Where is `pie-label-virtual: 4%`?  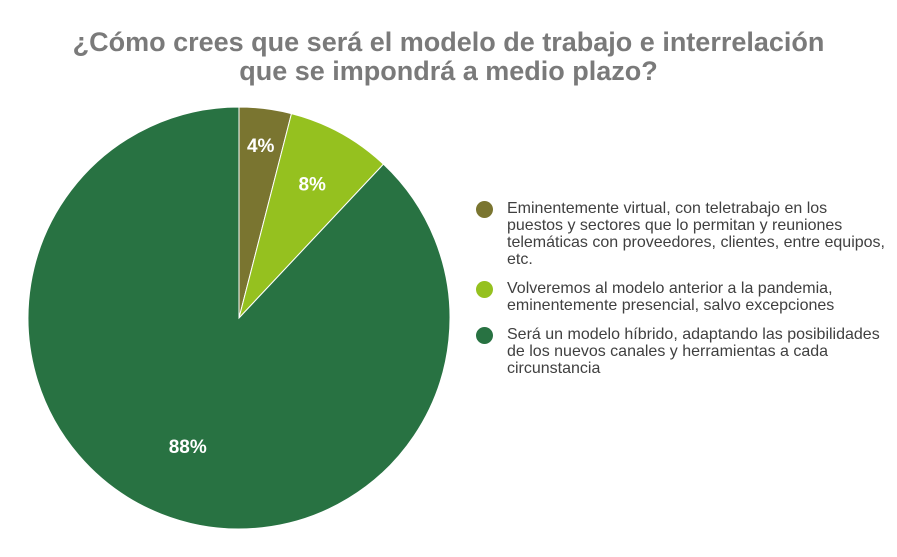 pie-label-virtual: 4% is located at coordinates (261, 146).